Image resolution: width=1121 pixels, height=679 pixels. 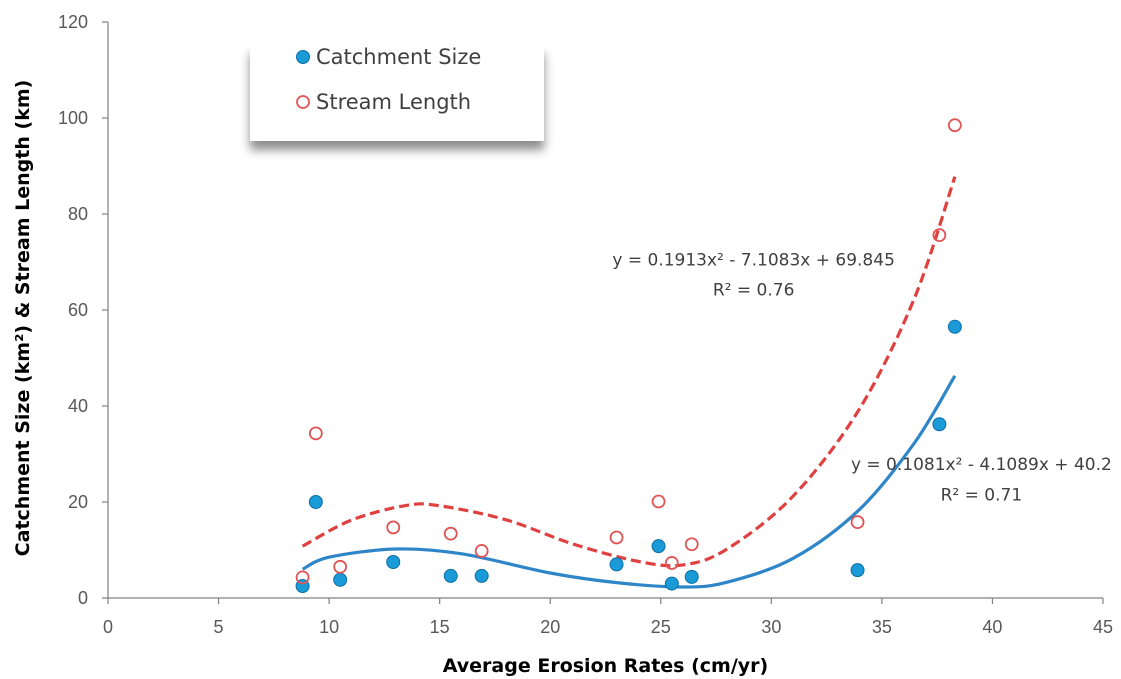 What do you see at coordinates (771, 627) in the screenshot?
I see `x-tick-label: 30` at bounding box center [771, 627].